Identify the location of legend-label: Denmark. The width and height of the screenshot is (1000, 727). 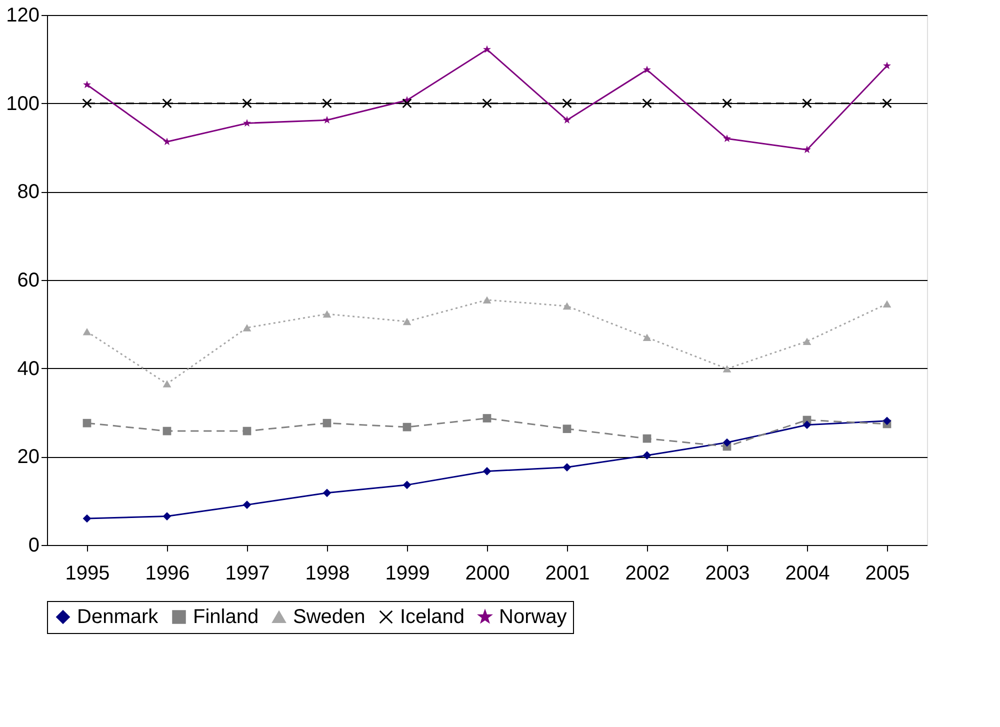
(118, 617).